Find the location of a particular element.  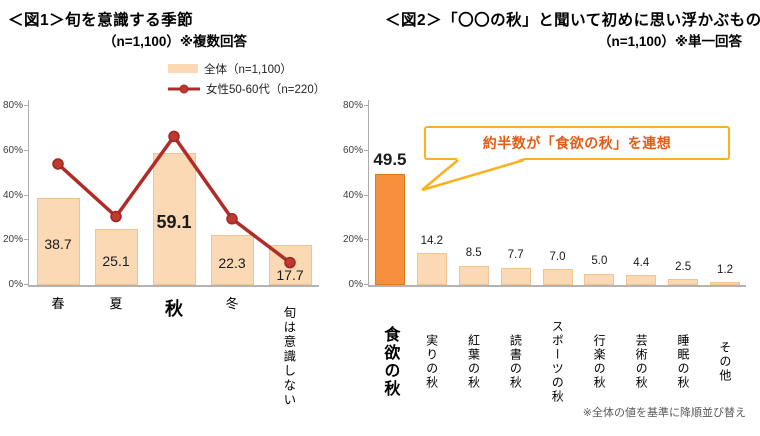

category-label-冬: 冬 is located at coordinates (232, 303).